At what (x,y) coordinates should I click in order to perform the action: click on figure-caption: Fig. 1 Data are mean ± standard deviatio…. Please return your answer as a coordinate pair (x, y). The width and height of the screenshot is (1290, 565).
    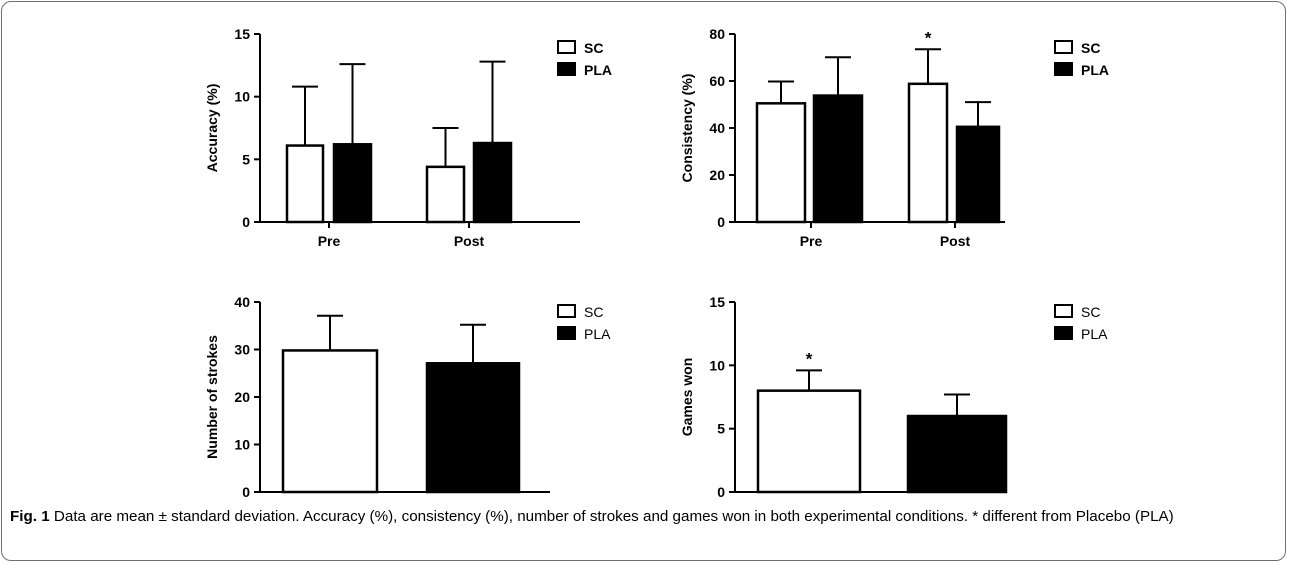
    Looking at the image, I should click on (644, 517).